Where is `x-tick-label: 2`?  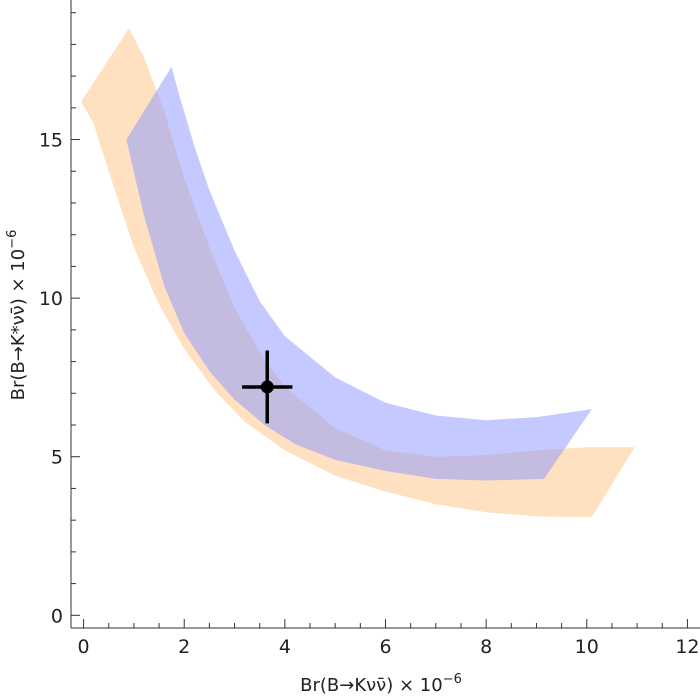 x-tick-label: 2 is located at coordinates (184, 647).